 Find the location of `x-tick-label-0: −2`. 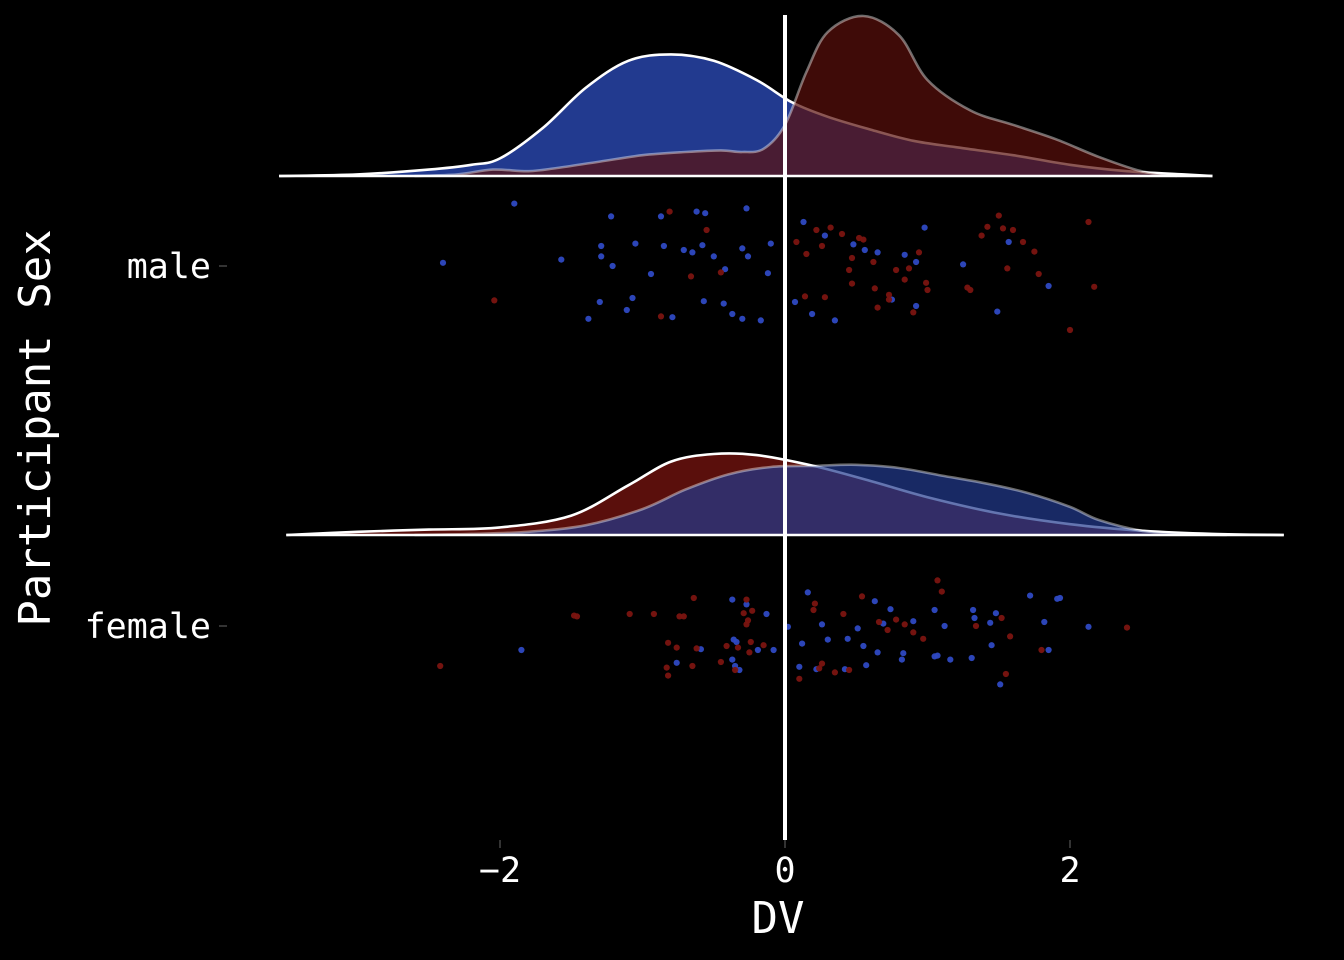

x-tick-label-0: −2 is located at coordinates (500, 871).